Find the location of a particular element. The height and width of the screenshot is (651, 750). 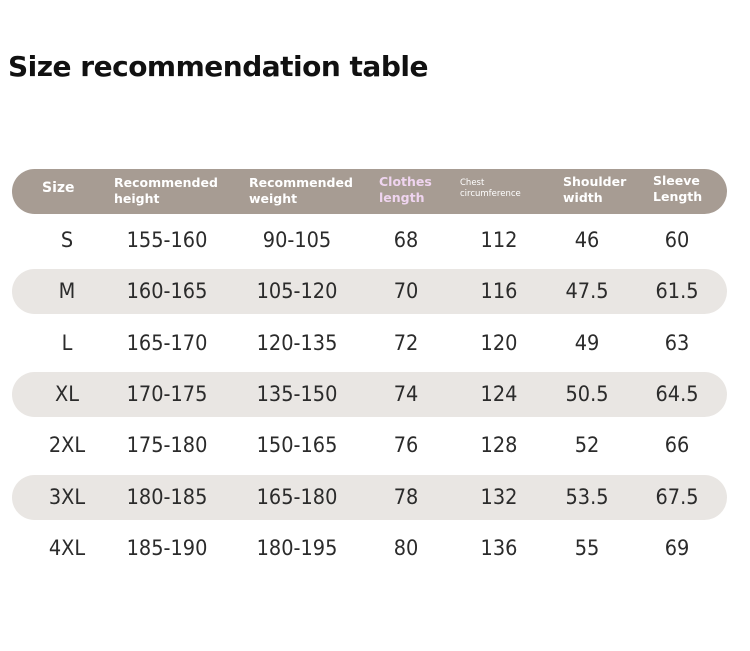

header-sleeve-length: Sleeve Length is located at coordinates (677, 189).